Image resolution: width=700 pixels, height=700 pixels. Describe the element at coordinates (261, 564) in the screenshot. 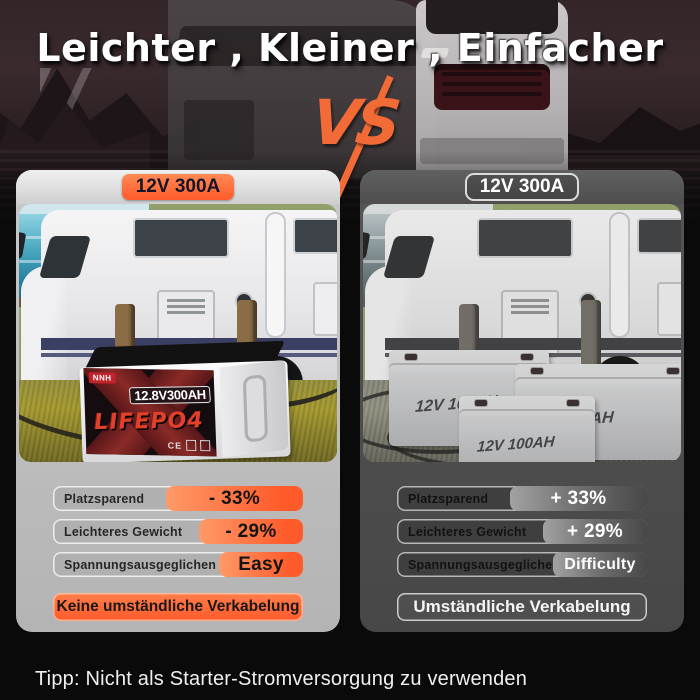

I see `row-value: Easy` at that location.